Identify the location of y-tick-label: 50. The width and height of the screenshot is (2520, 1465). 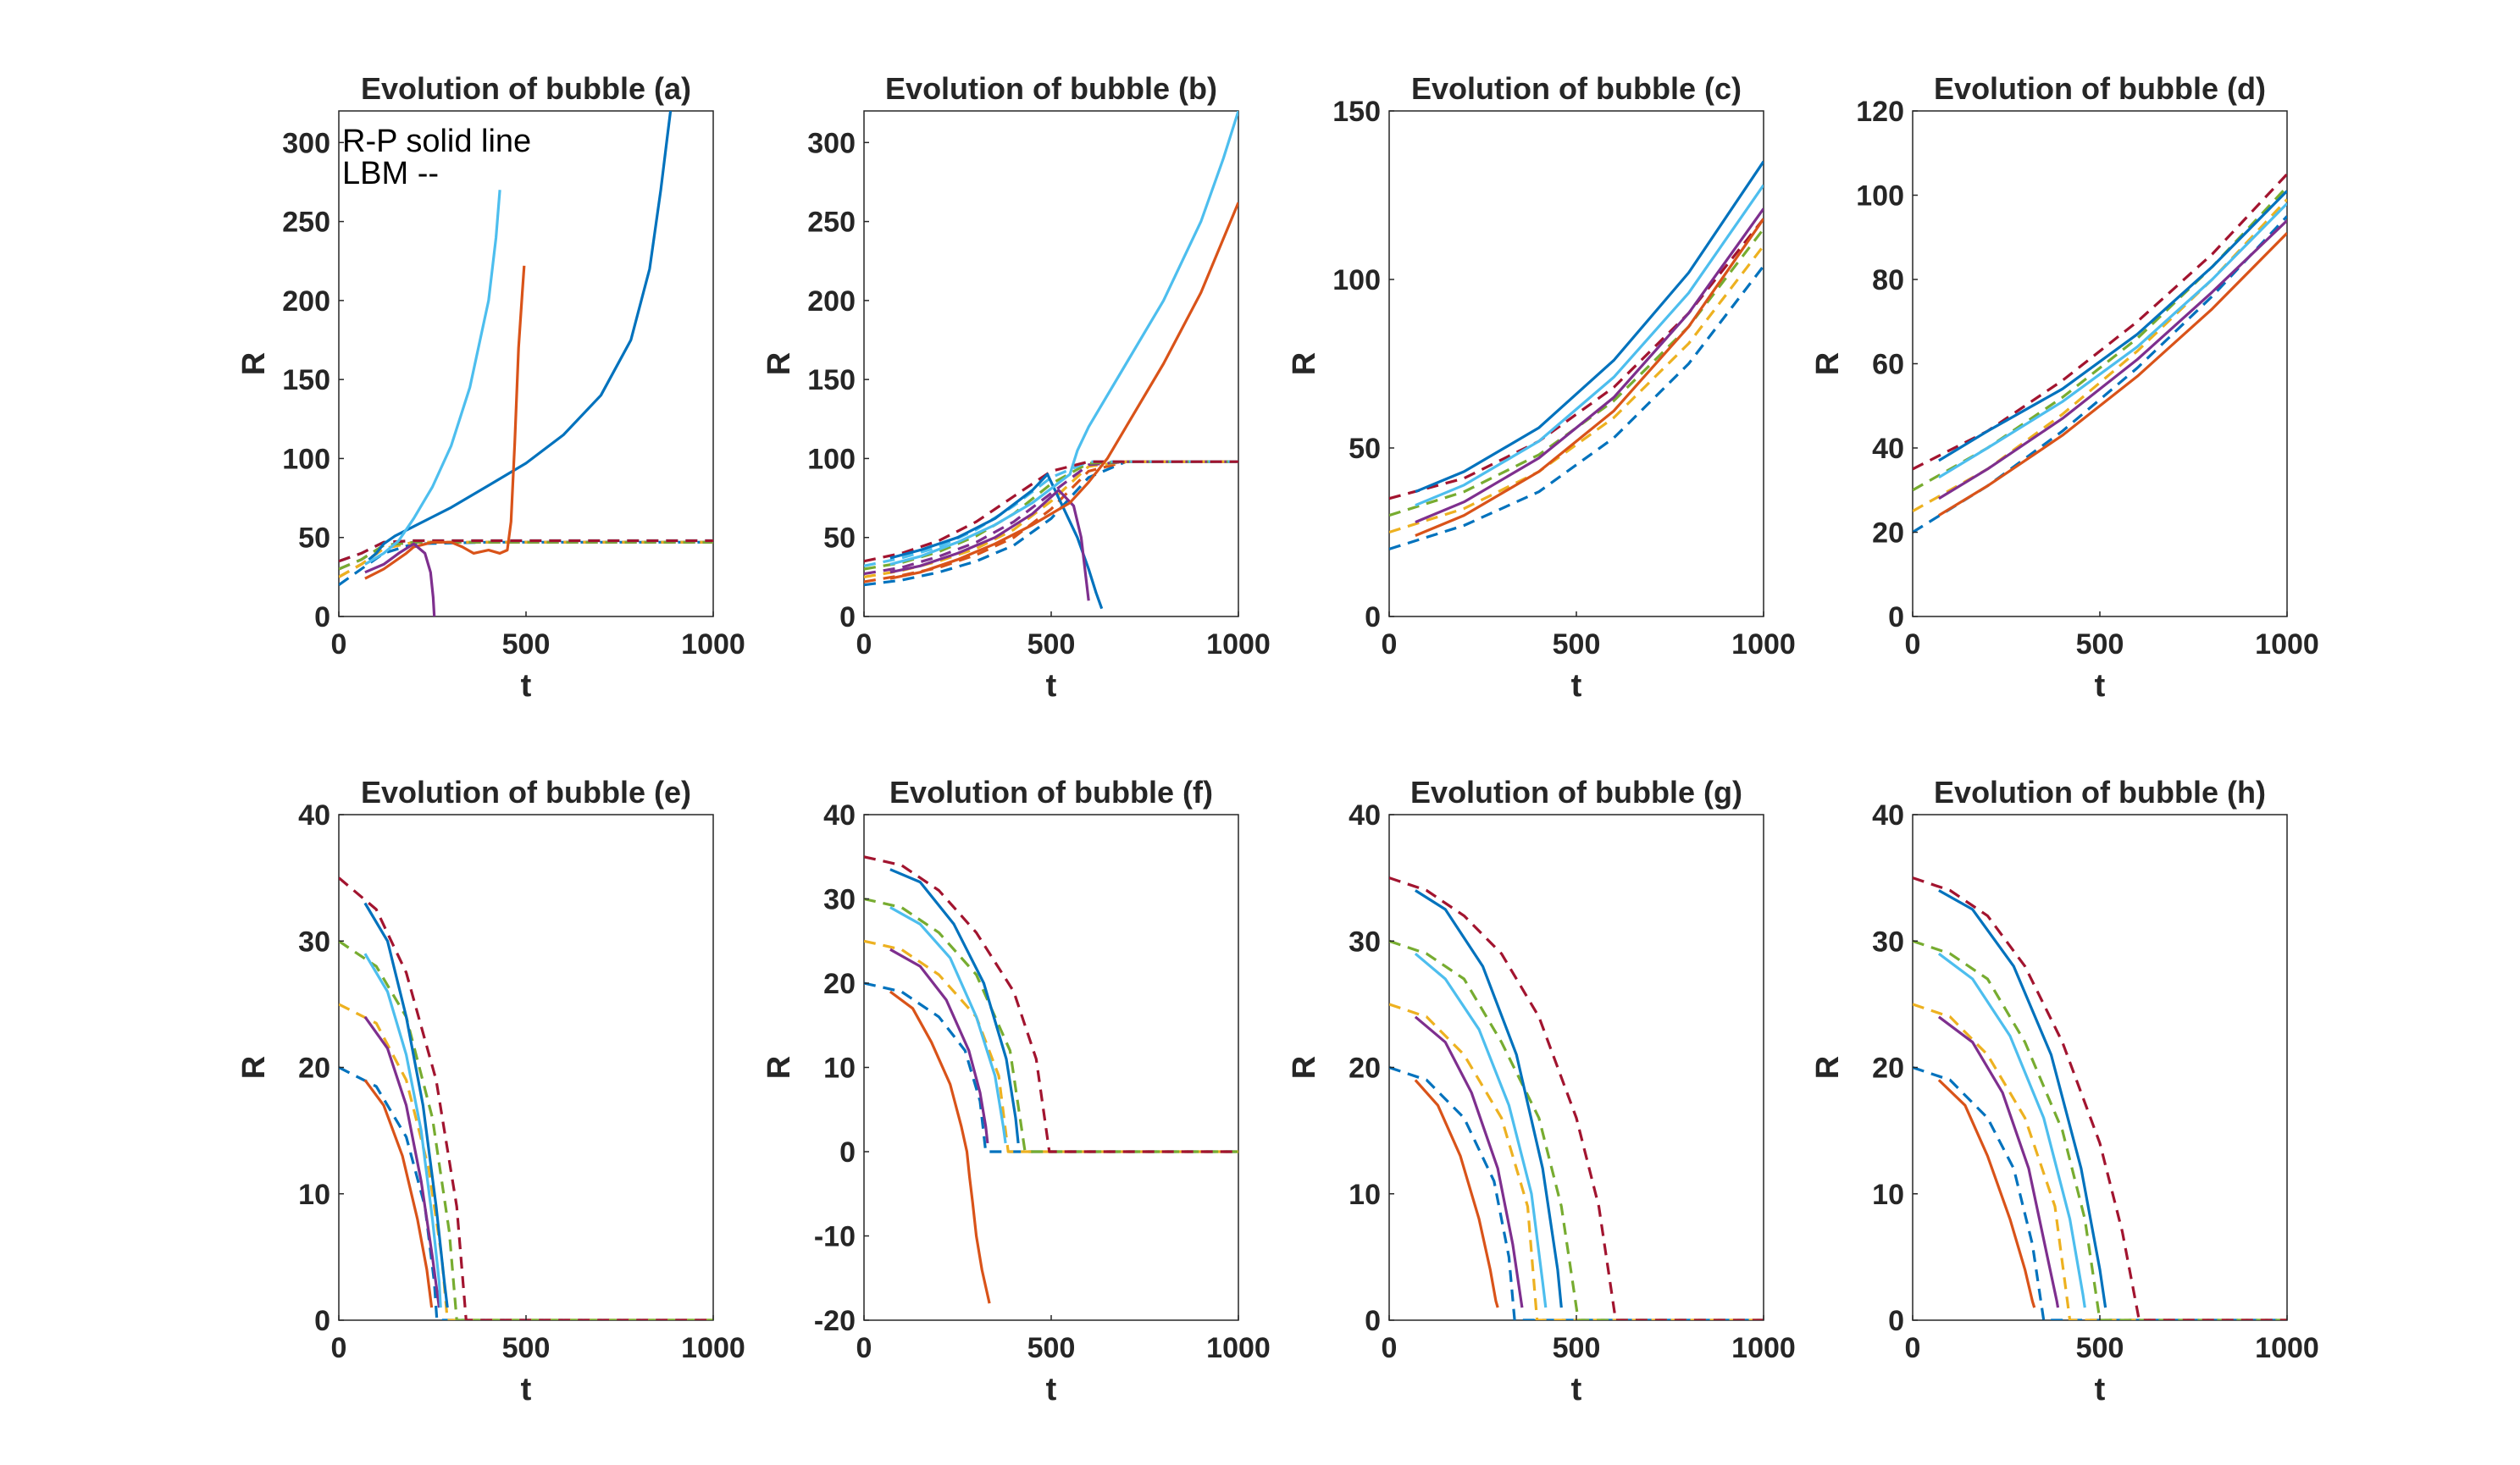
(314, 538).